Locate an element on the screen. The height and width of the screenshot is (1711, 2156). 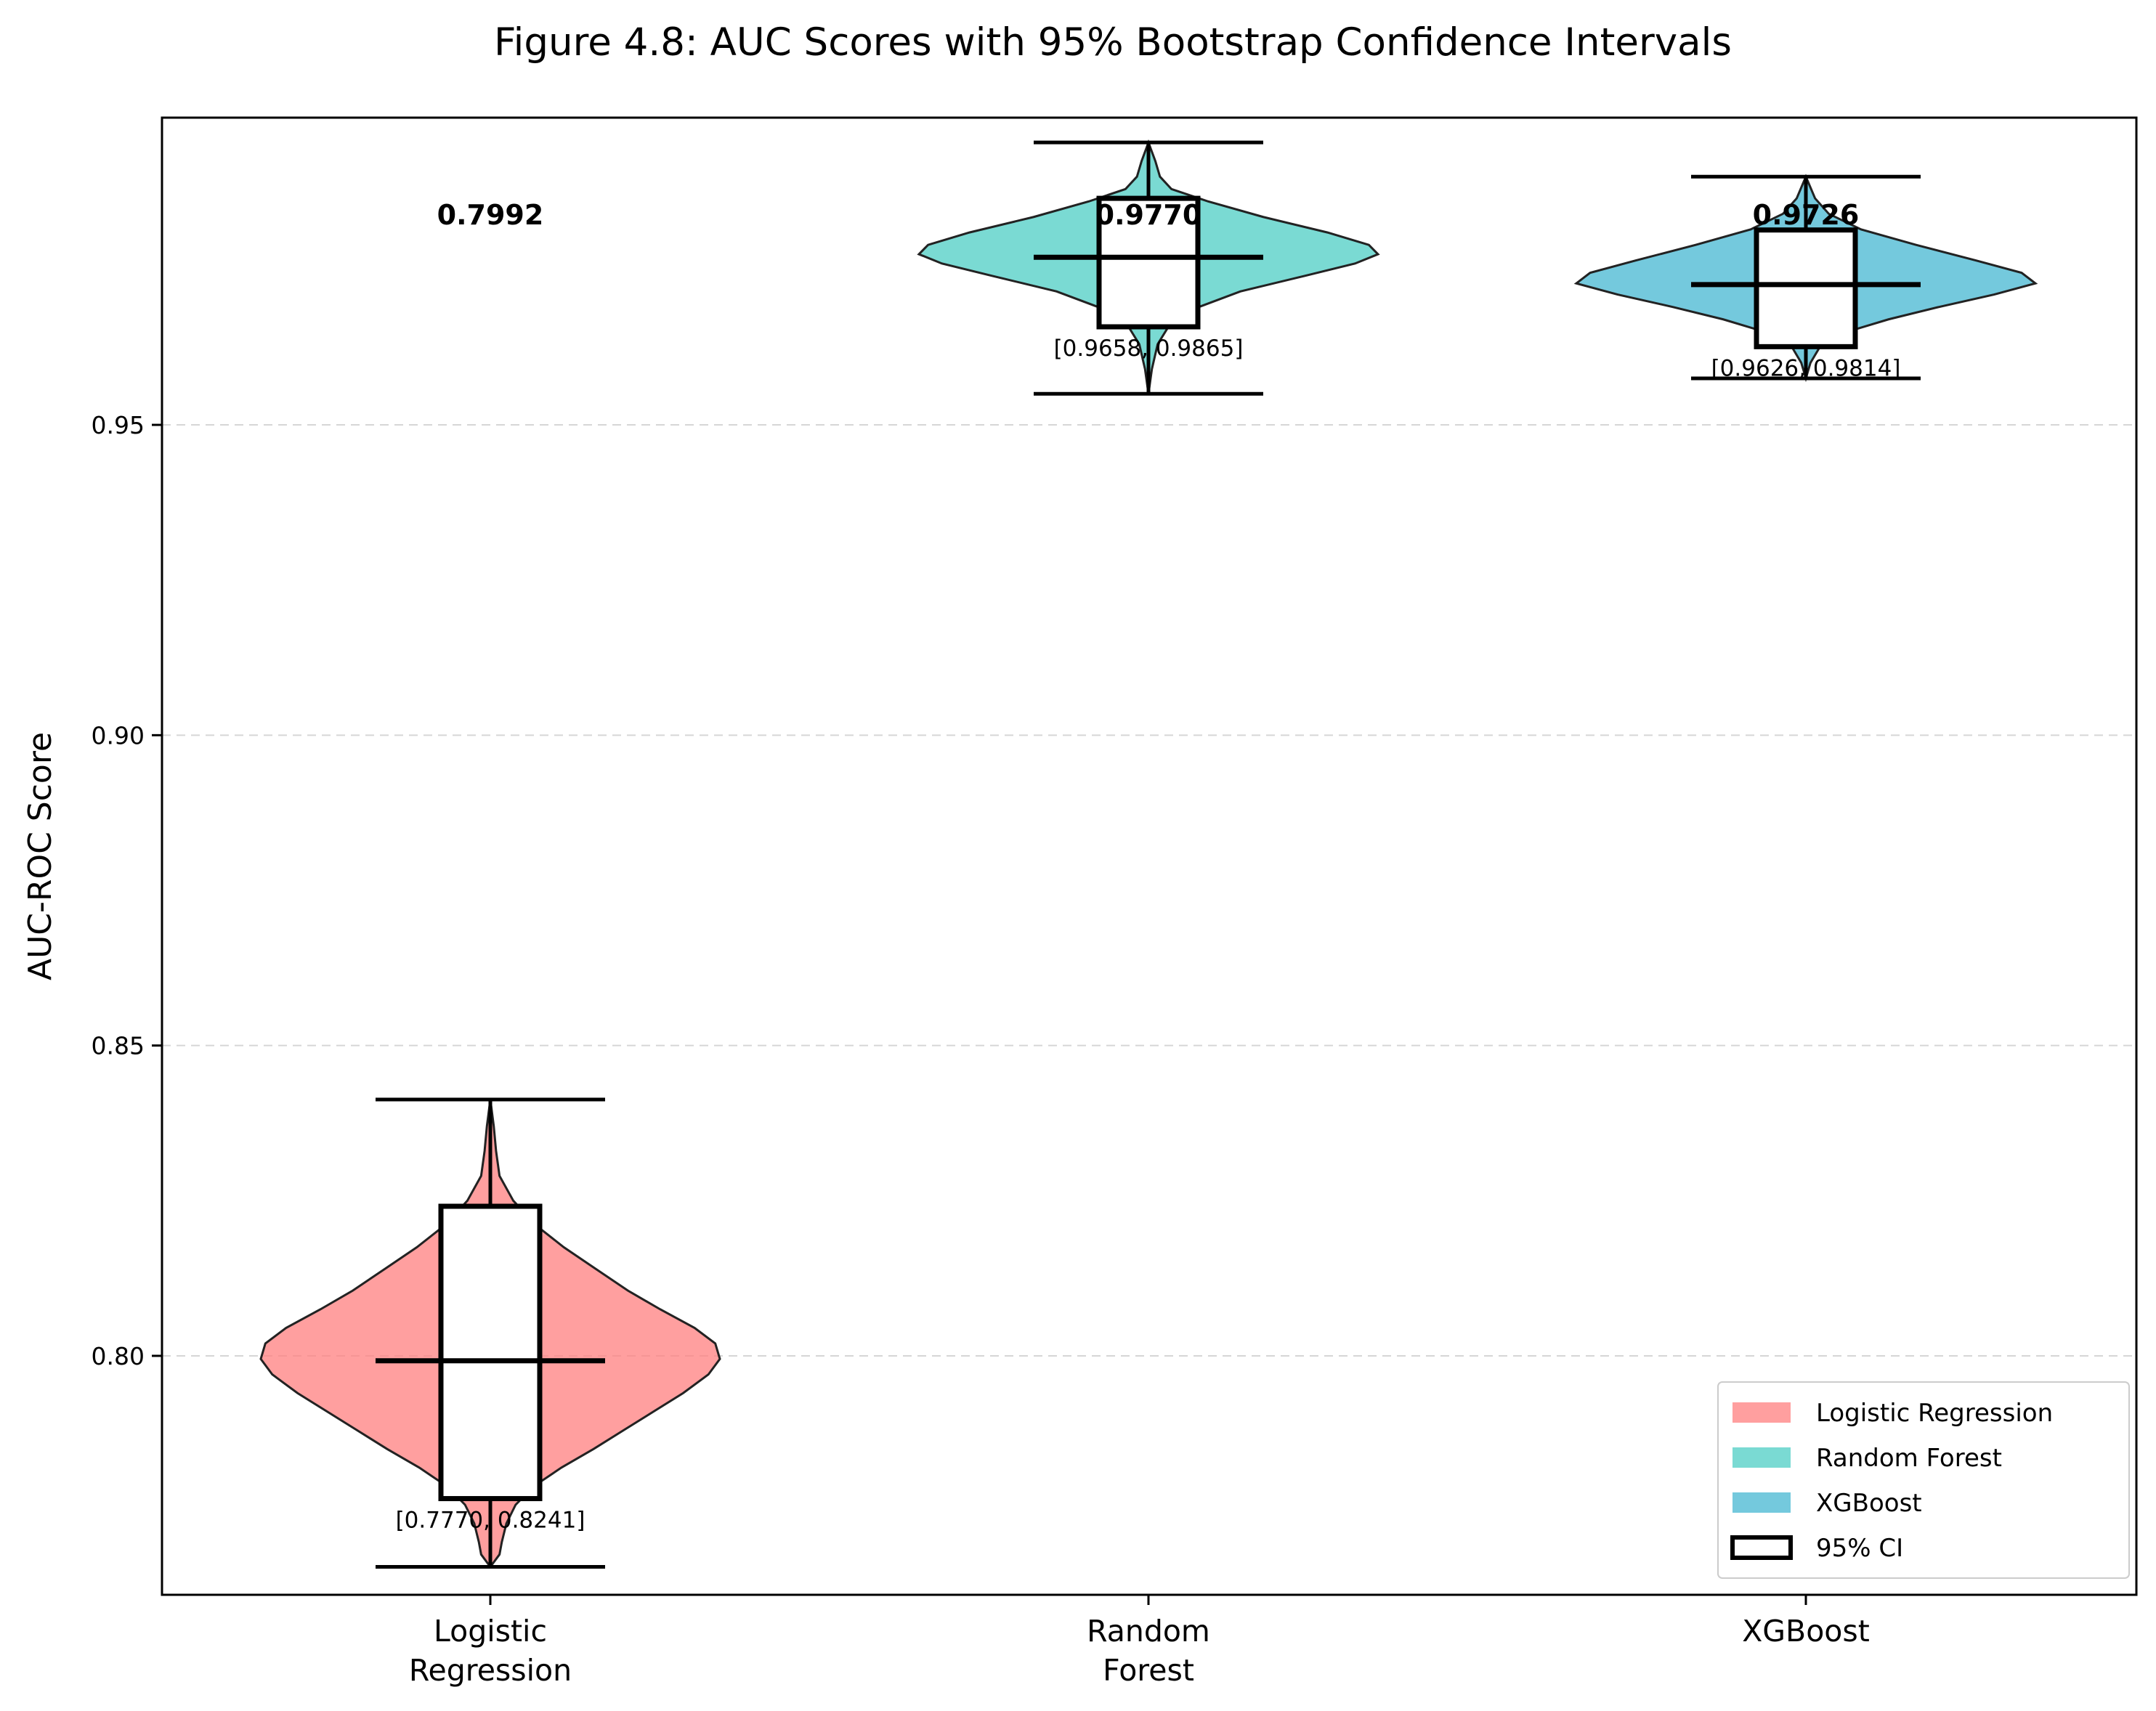
legend-swatch-ci is located at coordinates (1761, 1547).